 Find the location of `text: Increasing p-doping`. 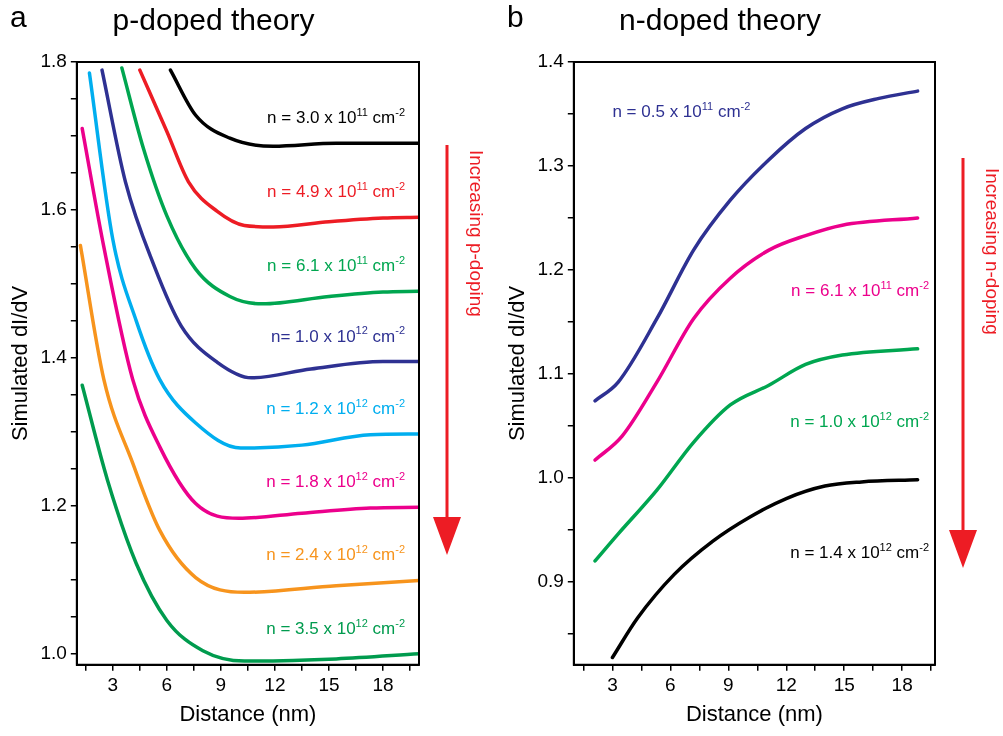

text: Increasing p-doping is located at coordinates (476, 233).